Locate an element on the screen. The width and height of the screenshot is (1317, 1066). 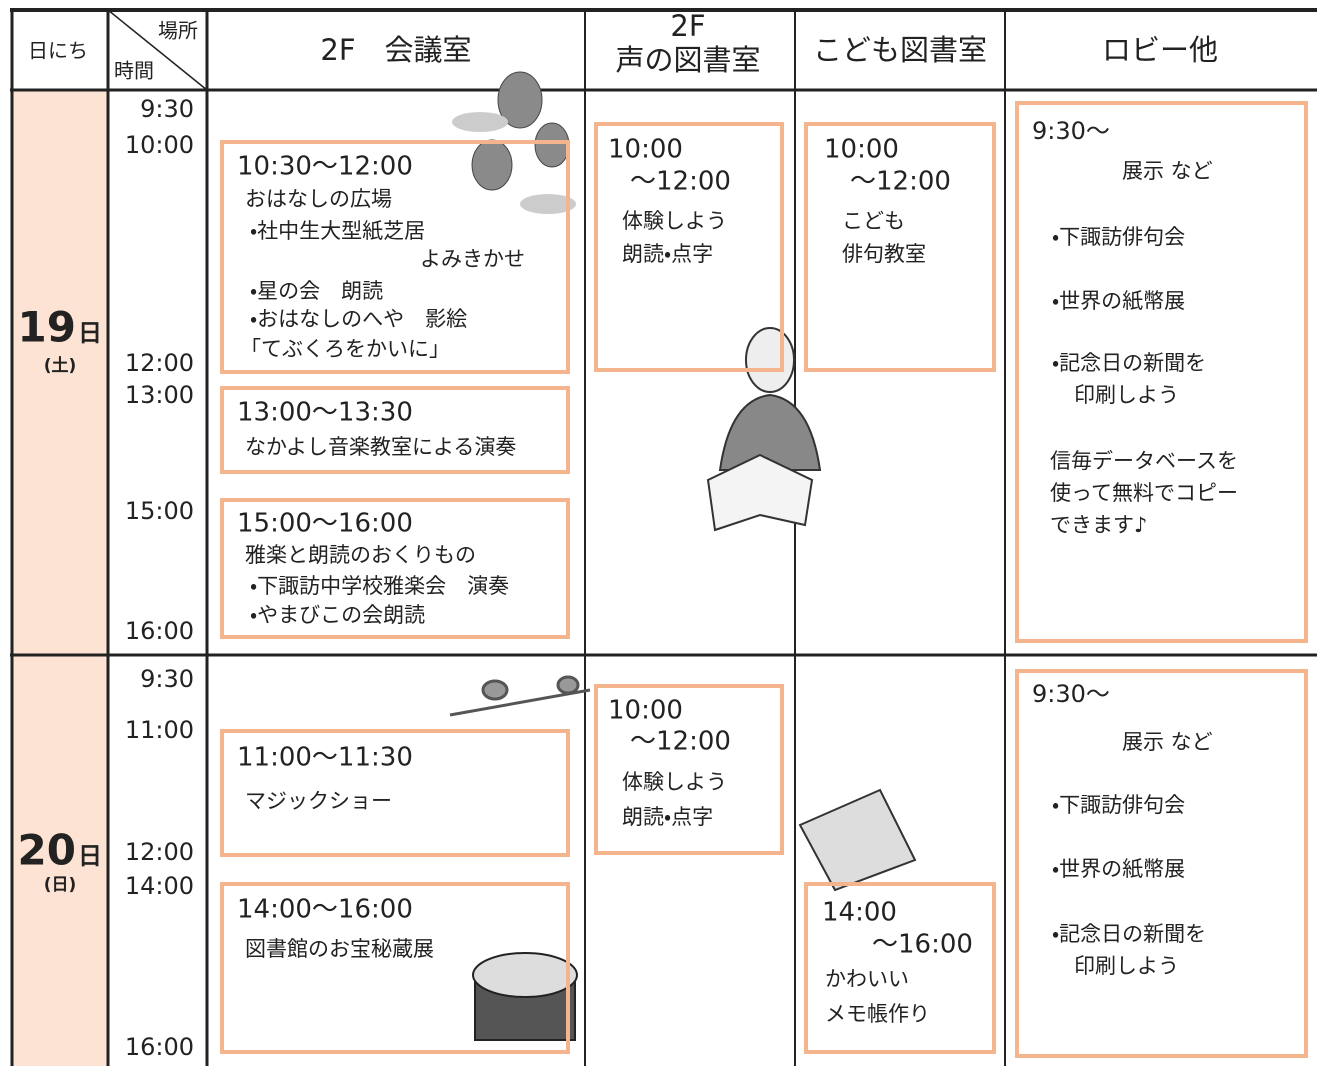
event-text: 10:30〜12:00 is located at coordinates (325, 167).